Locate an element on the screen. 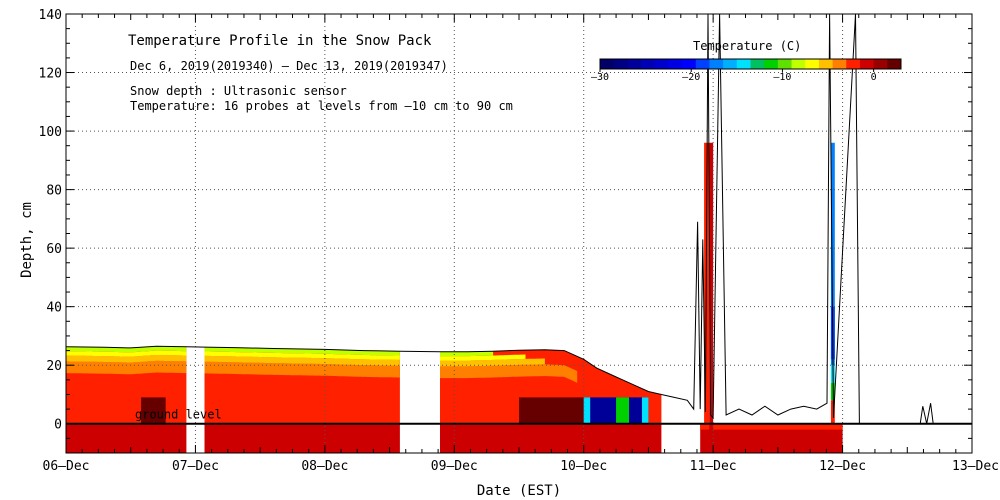  note-snow-depth: Snow depth : Ultrasonic sensor is located at coordinates (238, 91).